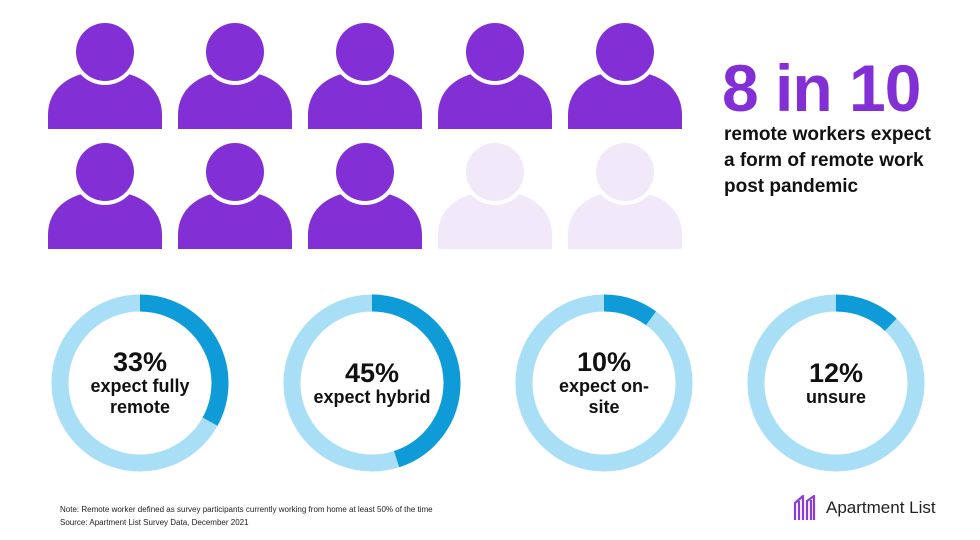  I want to click on apartment-list-logo: Apartment List, so click(863, 508).